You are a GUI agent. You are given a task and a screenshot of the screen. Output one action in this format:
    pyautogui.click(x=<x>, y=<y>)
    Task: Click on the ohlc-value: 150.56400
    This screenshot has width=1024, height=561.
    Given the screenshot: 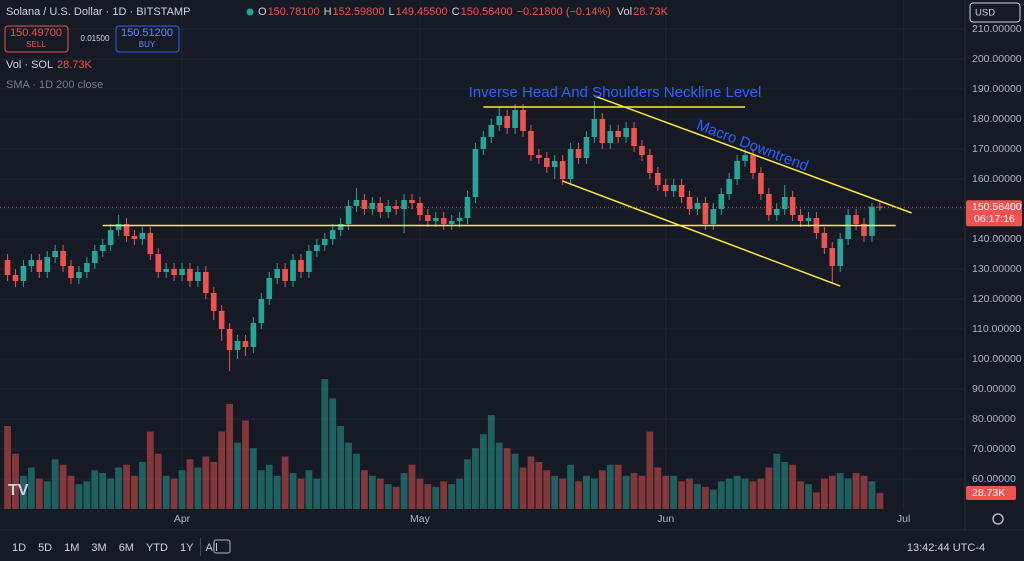 What is the action you would take?
    pyautogui.click(x=487, y=12)
    